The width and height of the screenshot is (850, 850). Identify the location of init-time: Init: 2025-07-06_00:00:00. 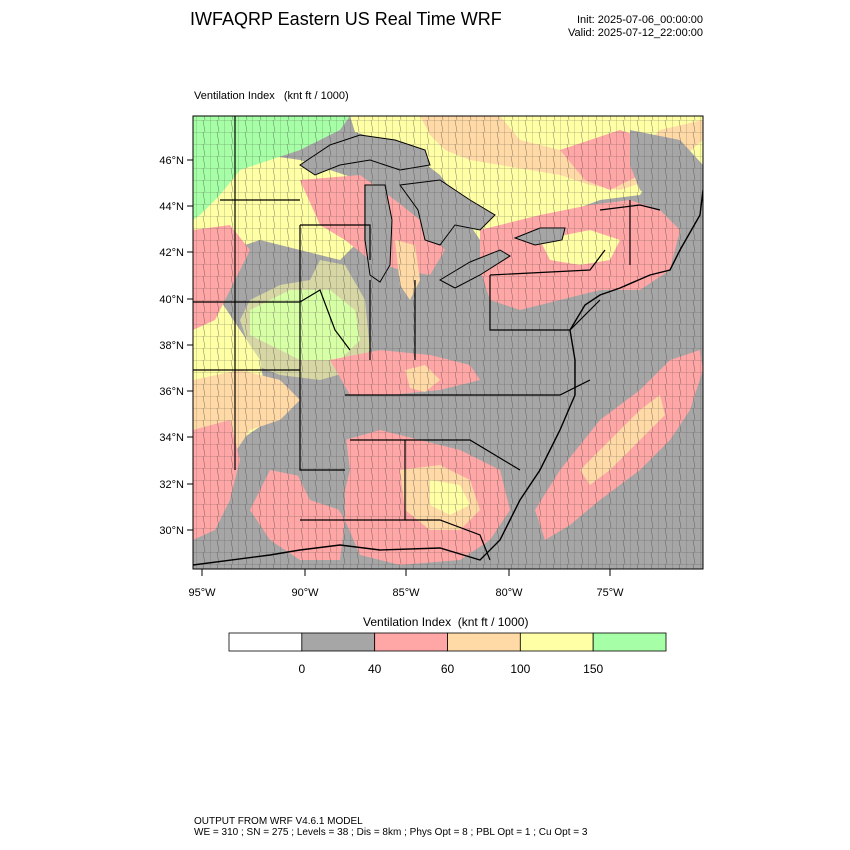
(640, 20).